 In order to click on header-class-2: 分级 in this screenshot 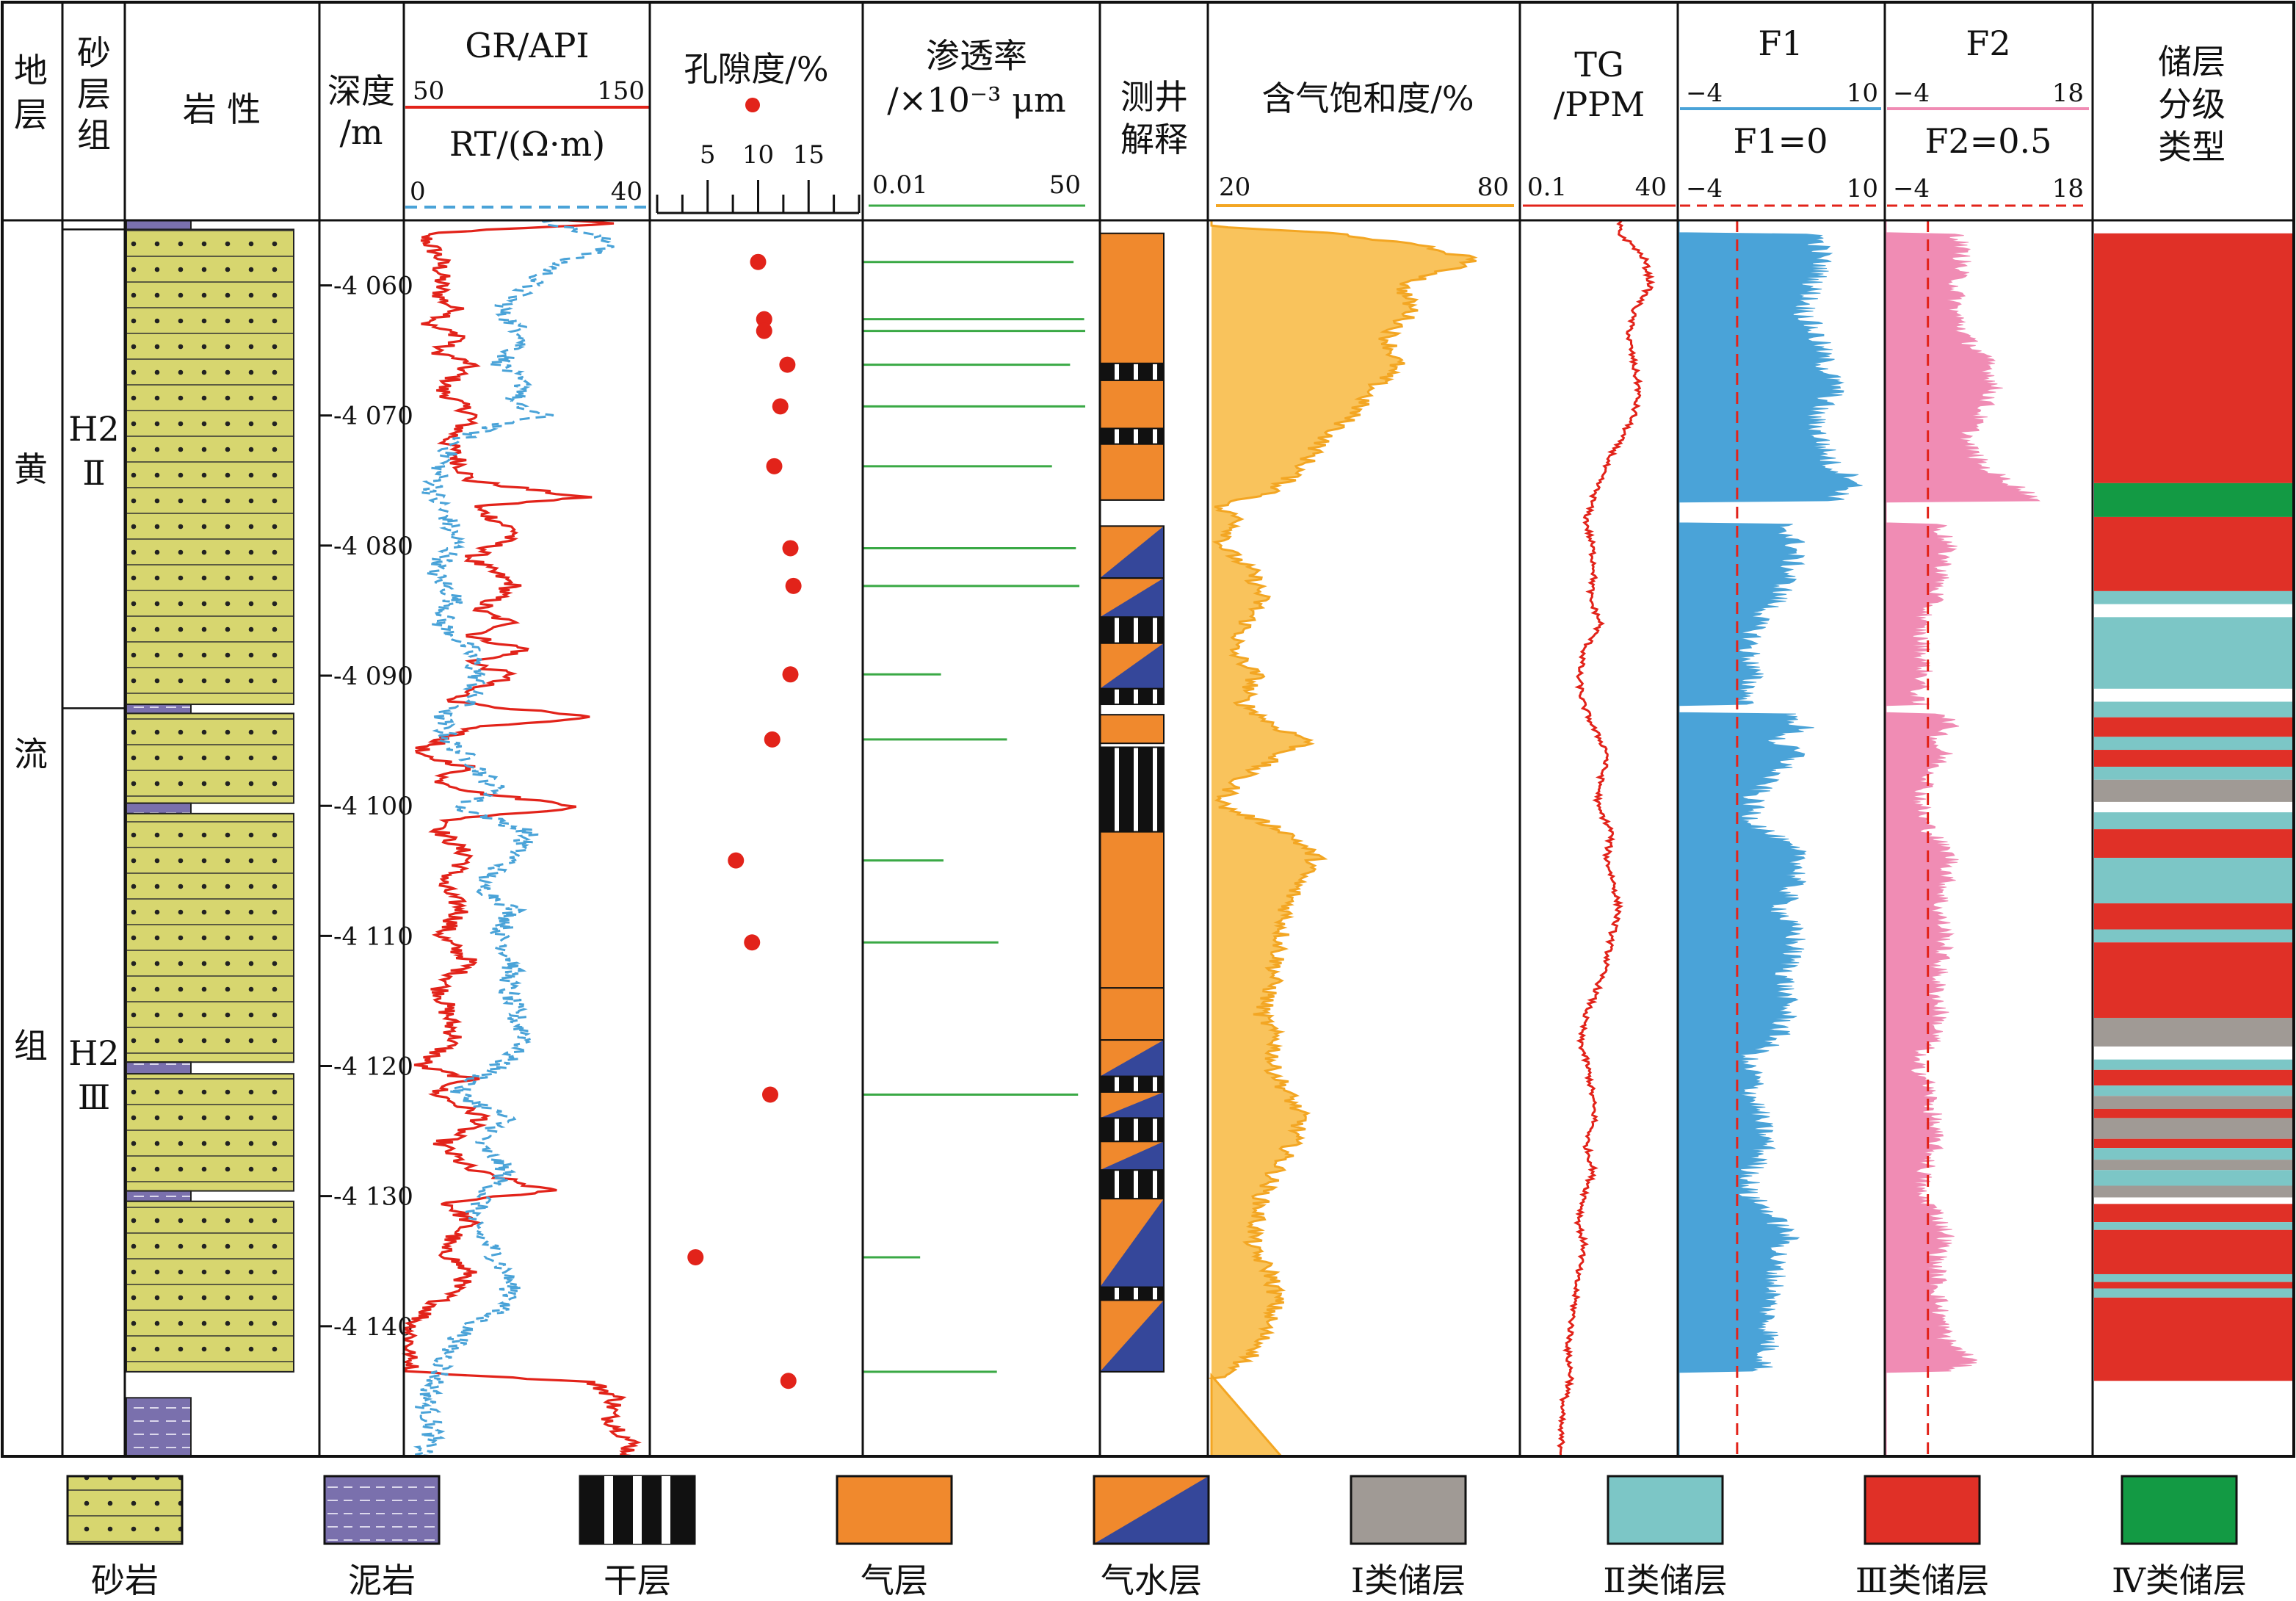, I will do `click(2192, 104)`.